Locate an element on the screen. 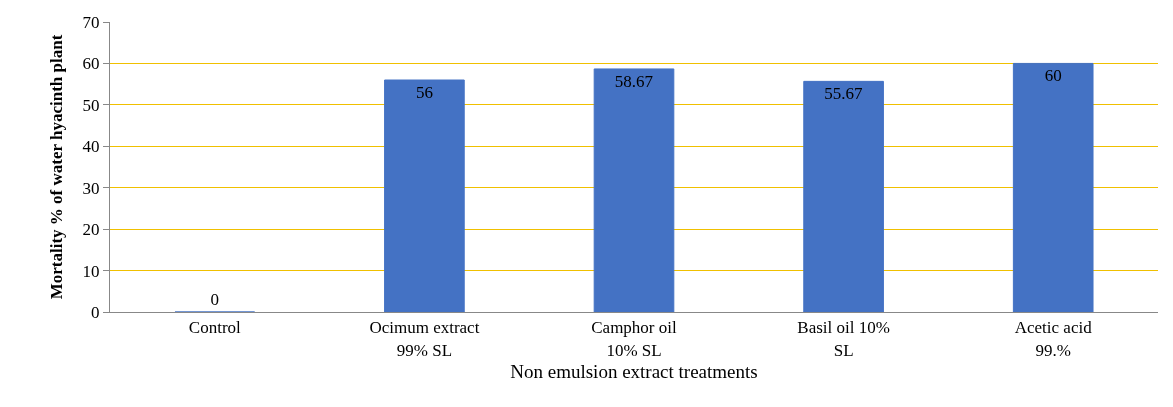 The image size is (1173, 407). data-label: 0 is located at coordinates (215, 299).